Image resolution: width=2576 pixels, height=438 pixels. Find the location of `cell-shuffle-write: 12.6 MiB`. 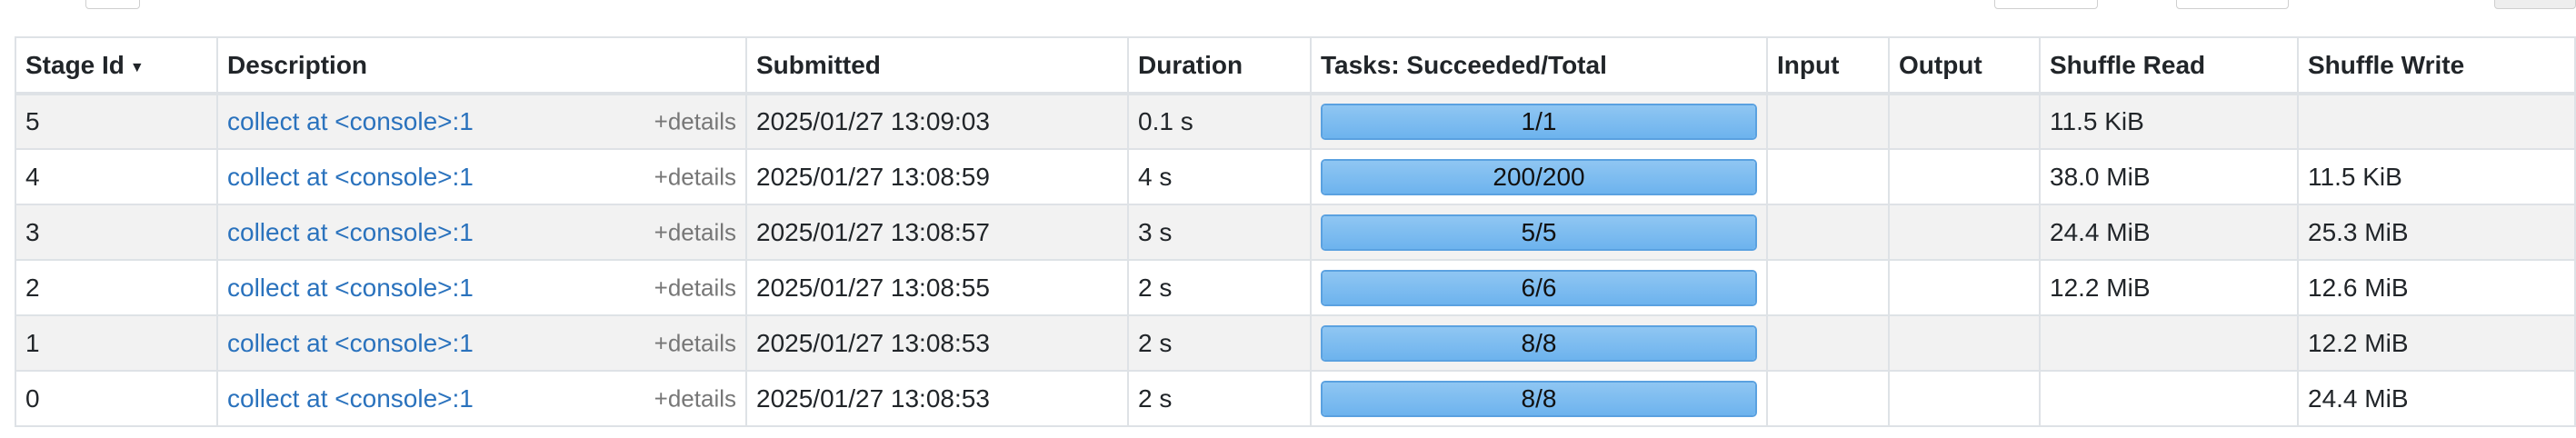

cell-shuffle-write: 12.6 MiB is located at coordinates (2436, 287).